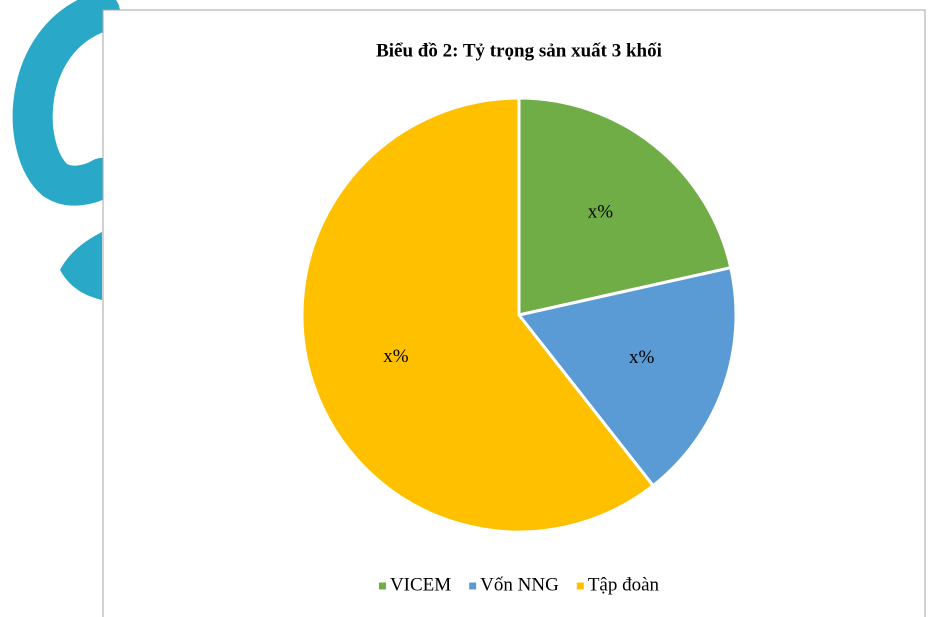 Image resolution: width=928 pixels, height=617 pixels. Describe the element at coordinates (624, 584) in the screenshot. I see `legend-label: Tập đoàn` at that location.